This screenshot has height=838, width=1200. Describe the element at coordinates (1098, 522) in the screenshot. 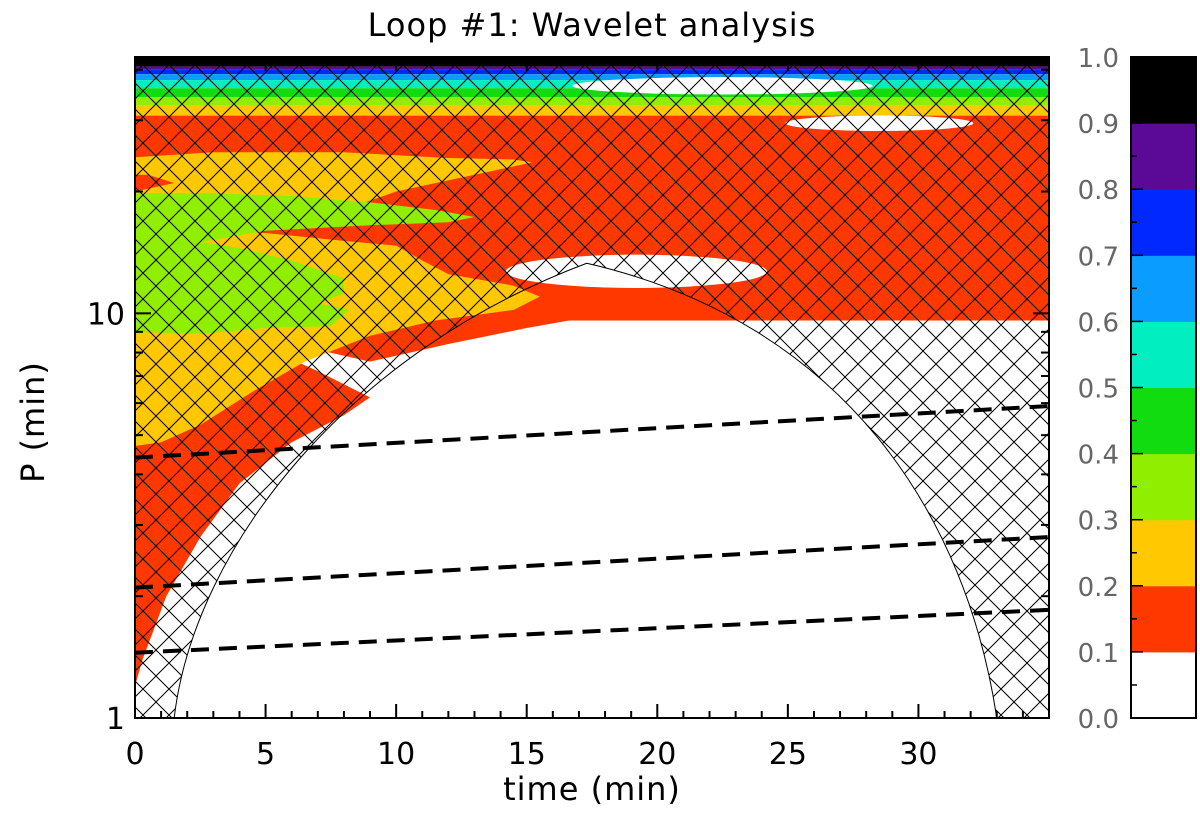

I see `colorbar-label: 0.3` at that location.